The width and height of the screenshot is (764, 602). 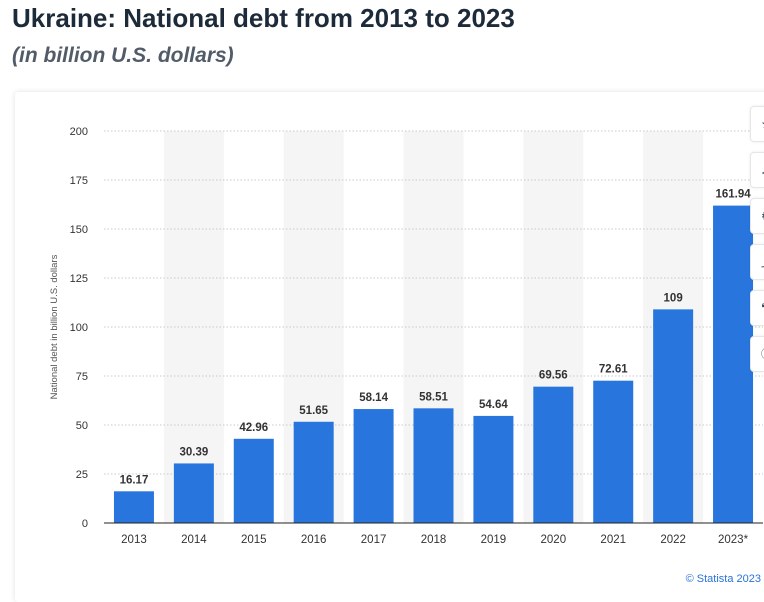 What do you see at coordinates (494, 540) in the screenshot?
I see `x-tick-label: 2019` at bounding box center [494, 540].